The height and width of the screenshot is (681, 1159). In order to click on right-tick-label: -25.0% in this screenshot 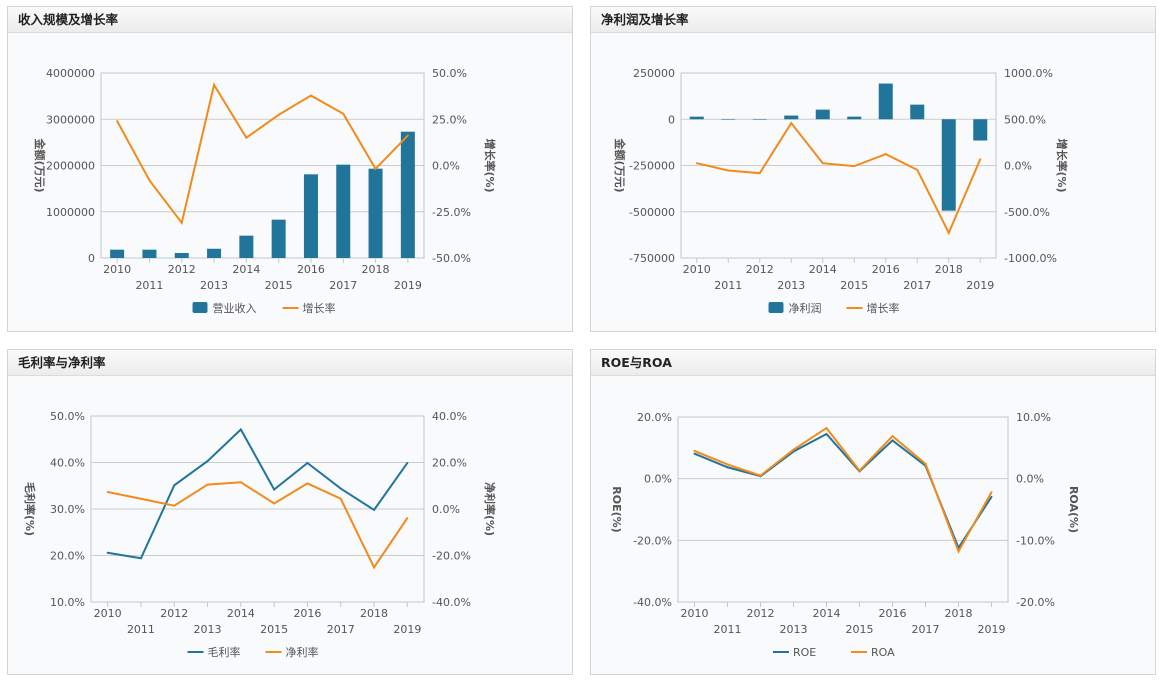, I will do `click(451, 212)`.